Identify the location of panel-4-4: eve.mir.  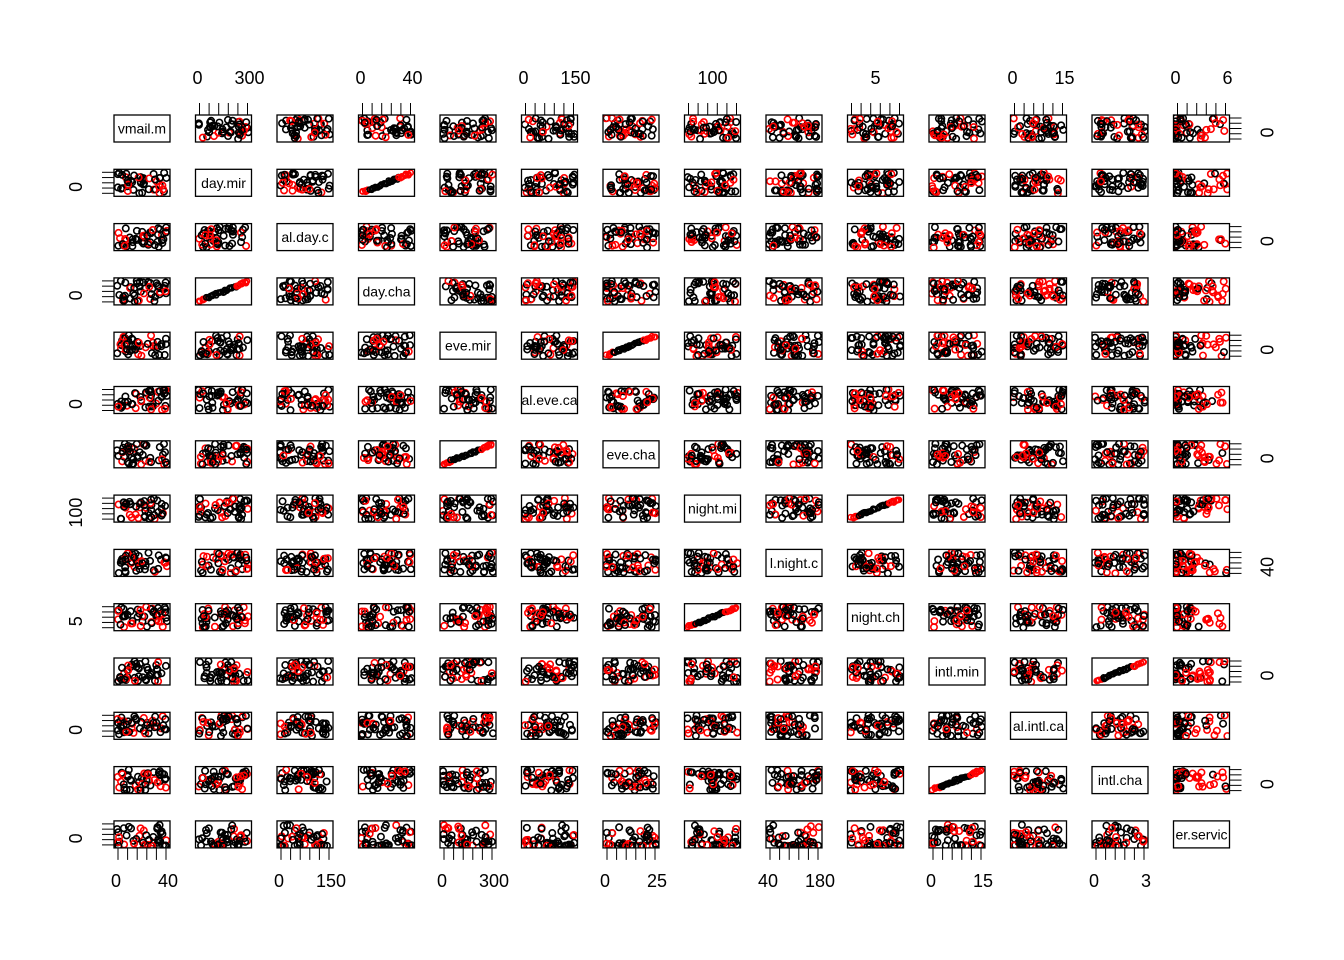
(468, 345).